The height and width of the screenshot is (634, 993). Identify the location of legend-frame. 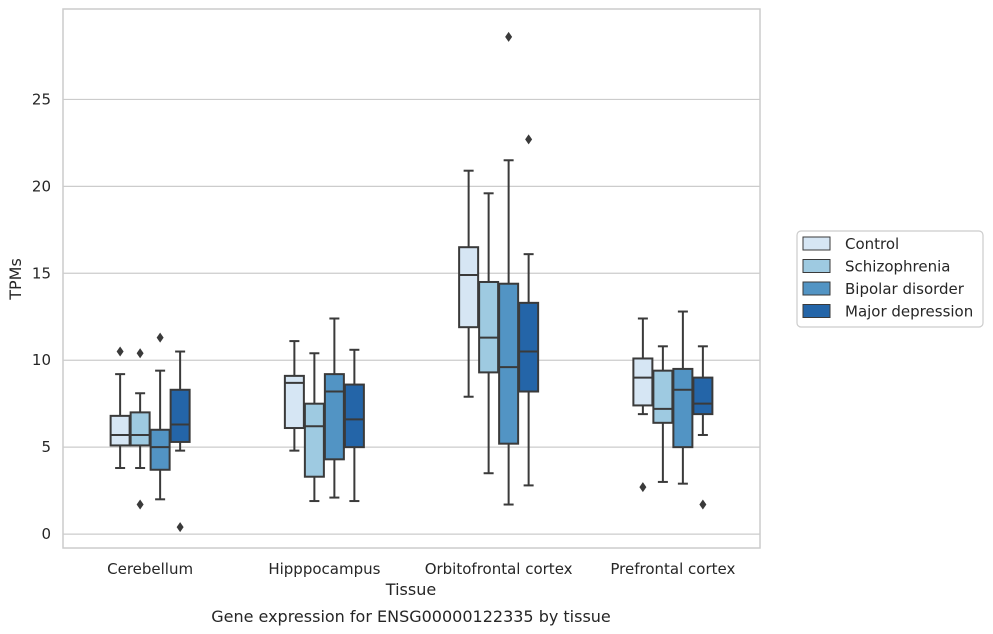
(890, 279).